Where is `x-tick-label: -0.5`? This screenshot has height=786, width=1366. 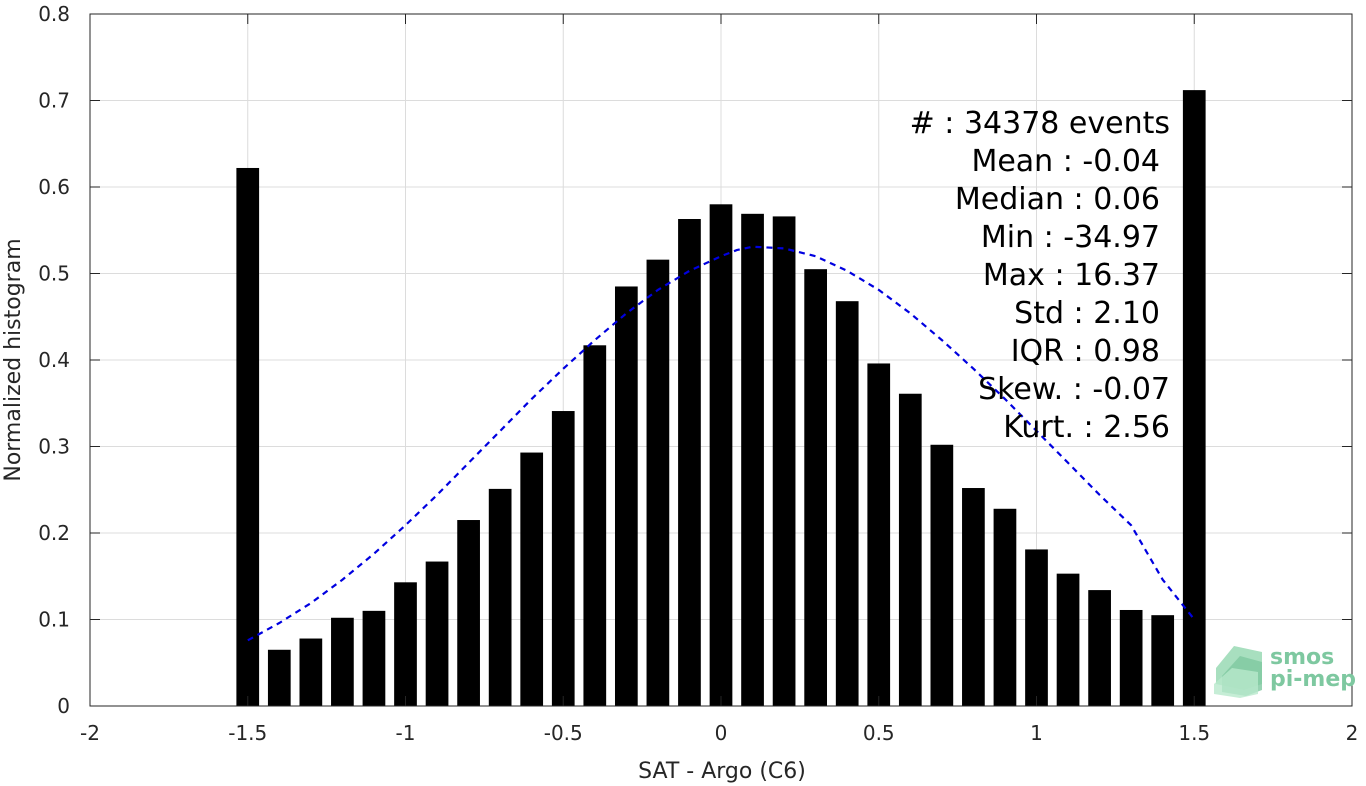
x-tick-label: -0.5 is located at coordinates (563, 733).